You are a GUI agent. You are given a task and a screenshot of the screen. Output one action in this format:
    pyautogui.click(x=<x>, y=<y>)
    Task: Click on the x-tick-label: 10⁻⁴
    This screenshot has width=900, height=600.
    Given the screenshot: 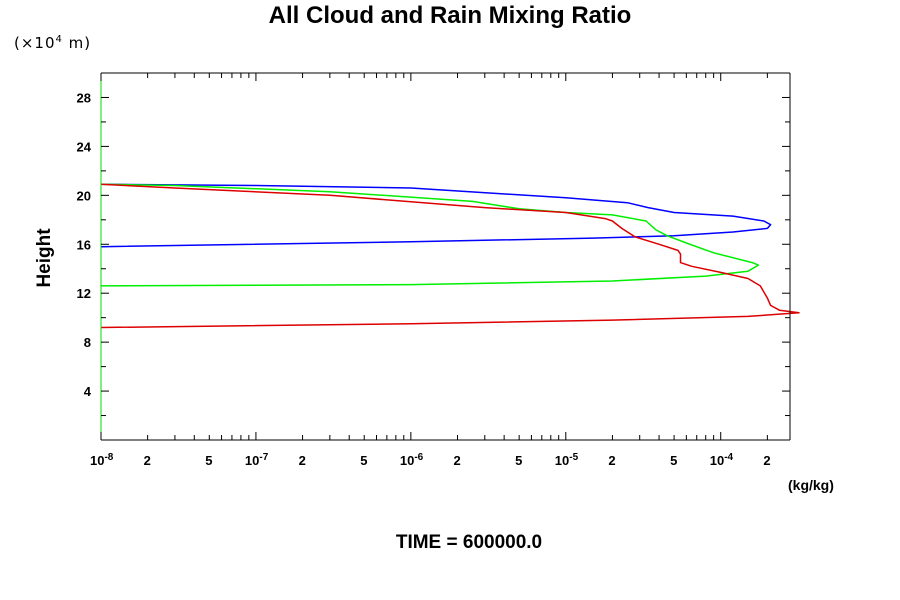 What is the action you would take?
    pyautogui.click(x=722, y=460)
    